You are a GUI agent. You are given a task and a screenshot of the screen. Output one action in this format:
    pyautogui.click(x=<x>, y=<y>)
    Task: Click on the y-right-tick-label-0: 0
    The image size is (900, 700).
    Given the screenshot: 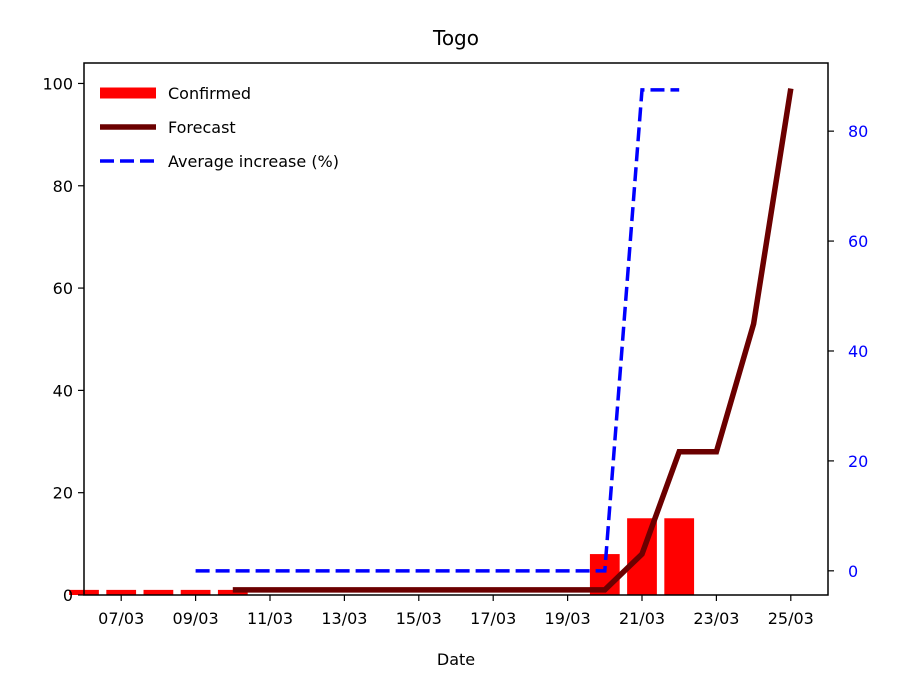 What is the action you would take?
    pyautogui.click(x=853, y=571)
    